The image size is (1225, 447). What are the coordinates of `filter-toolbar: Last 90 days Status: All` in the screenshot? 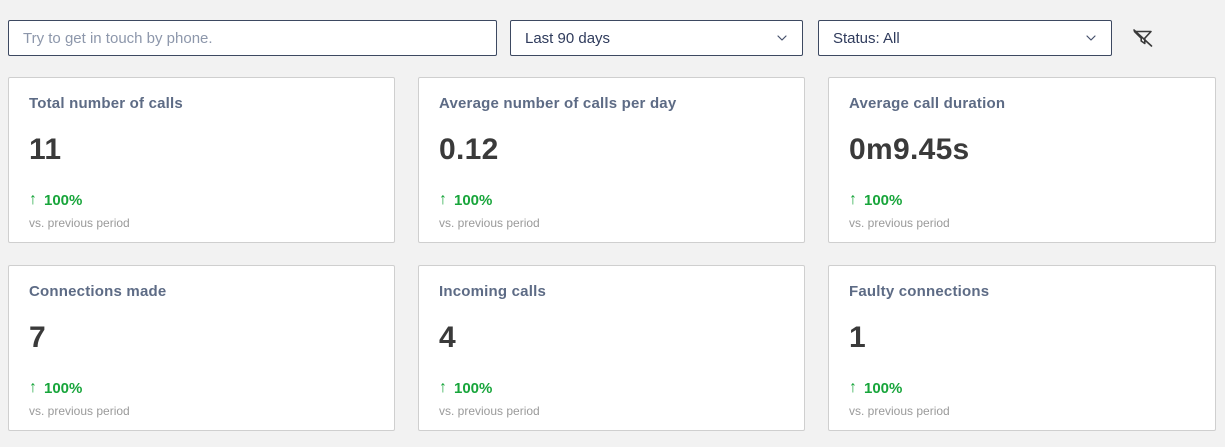 It's located at (612, 28).